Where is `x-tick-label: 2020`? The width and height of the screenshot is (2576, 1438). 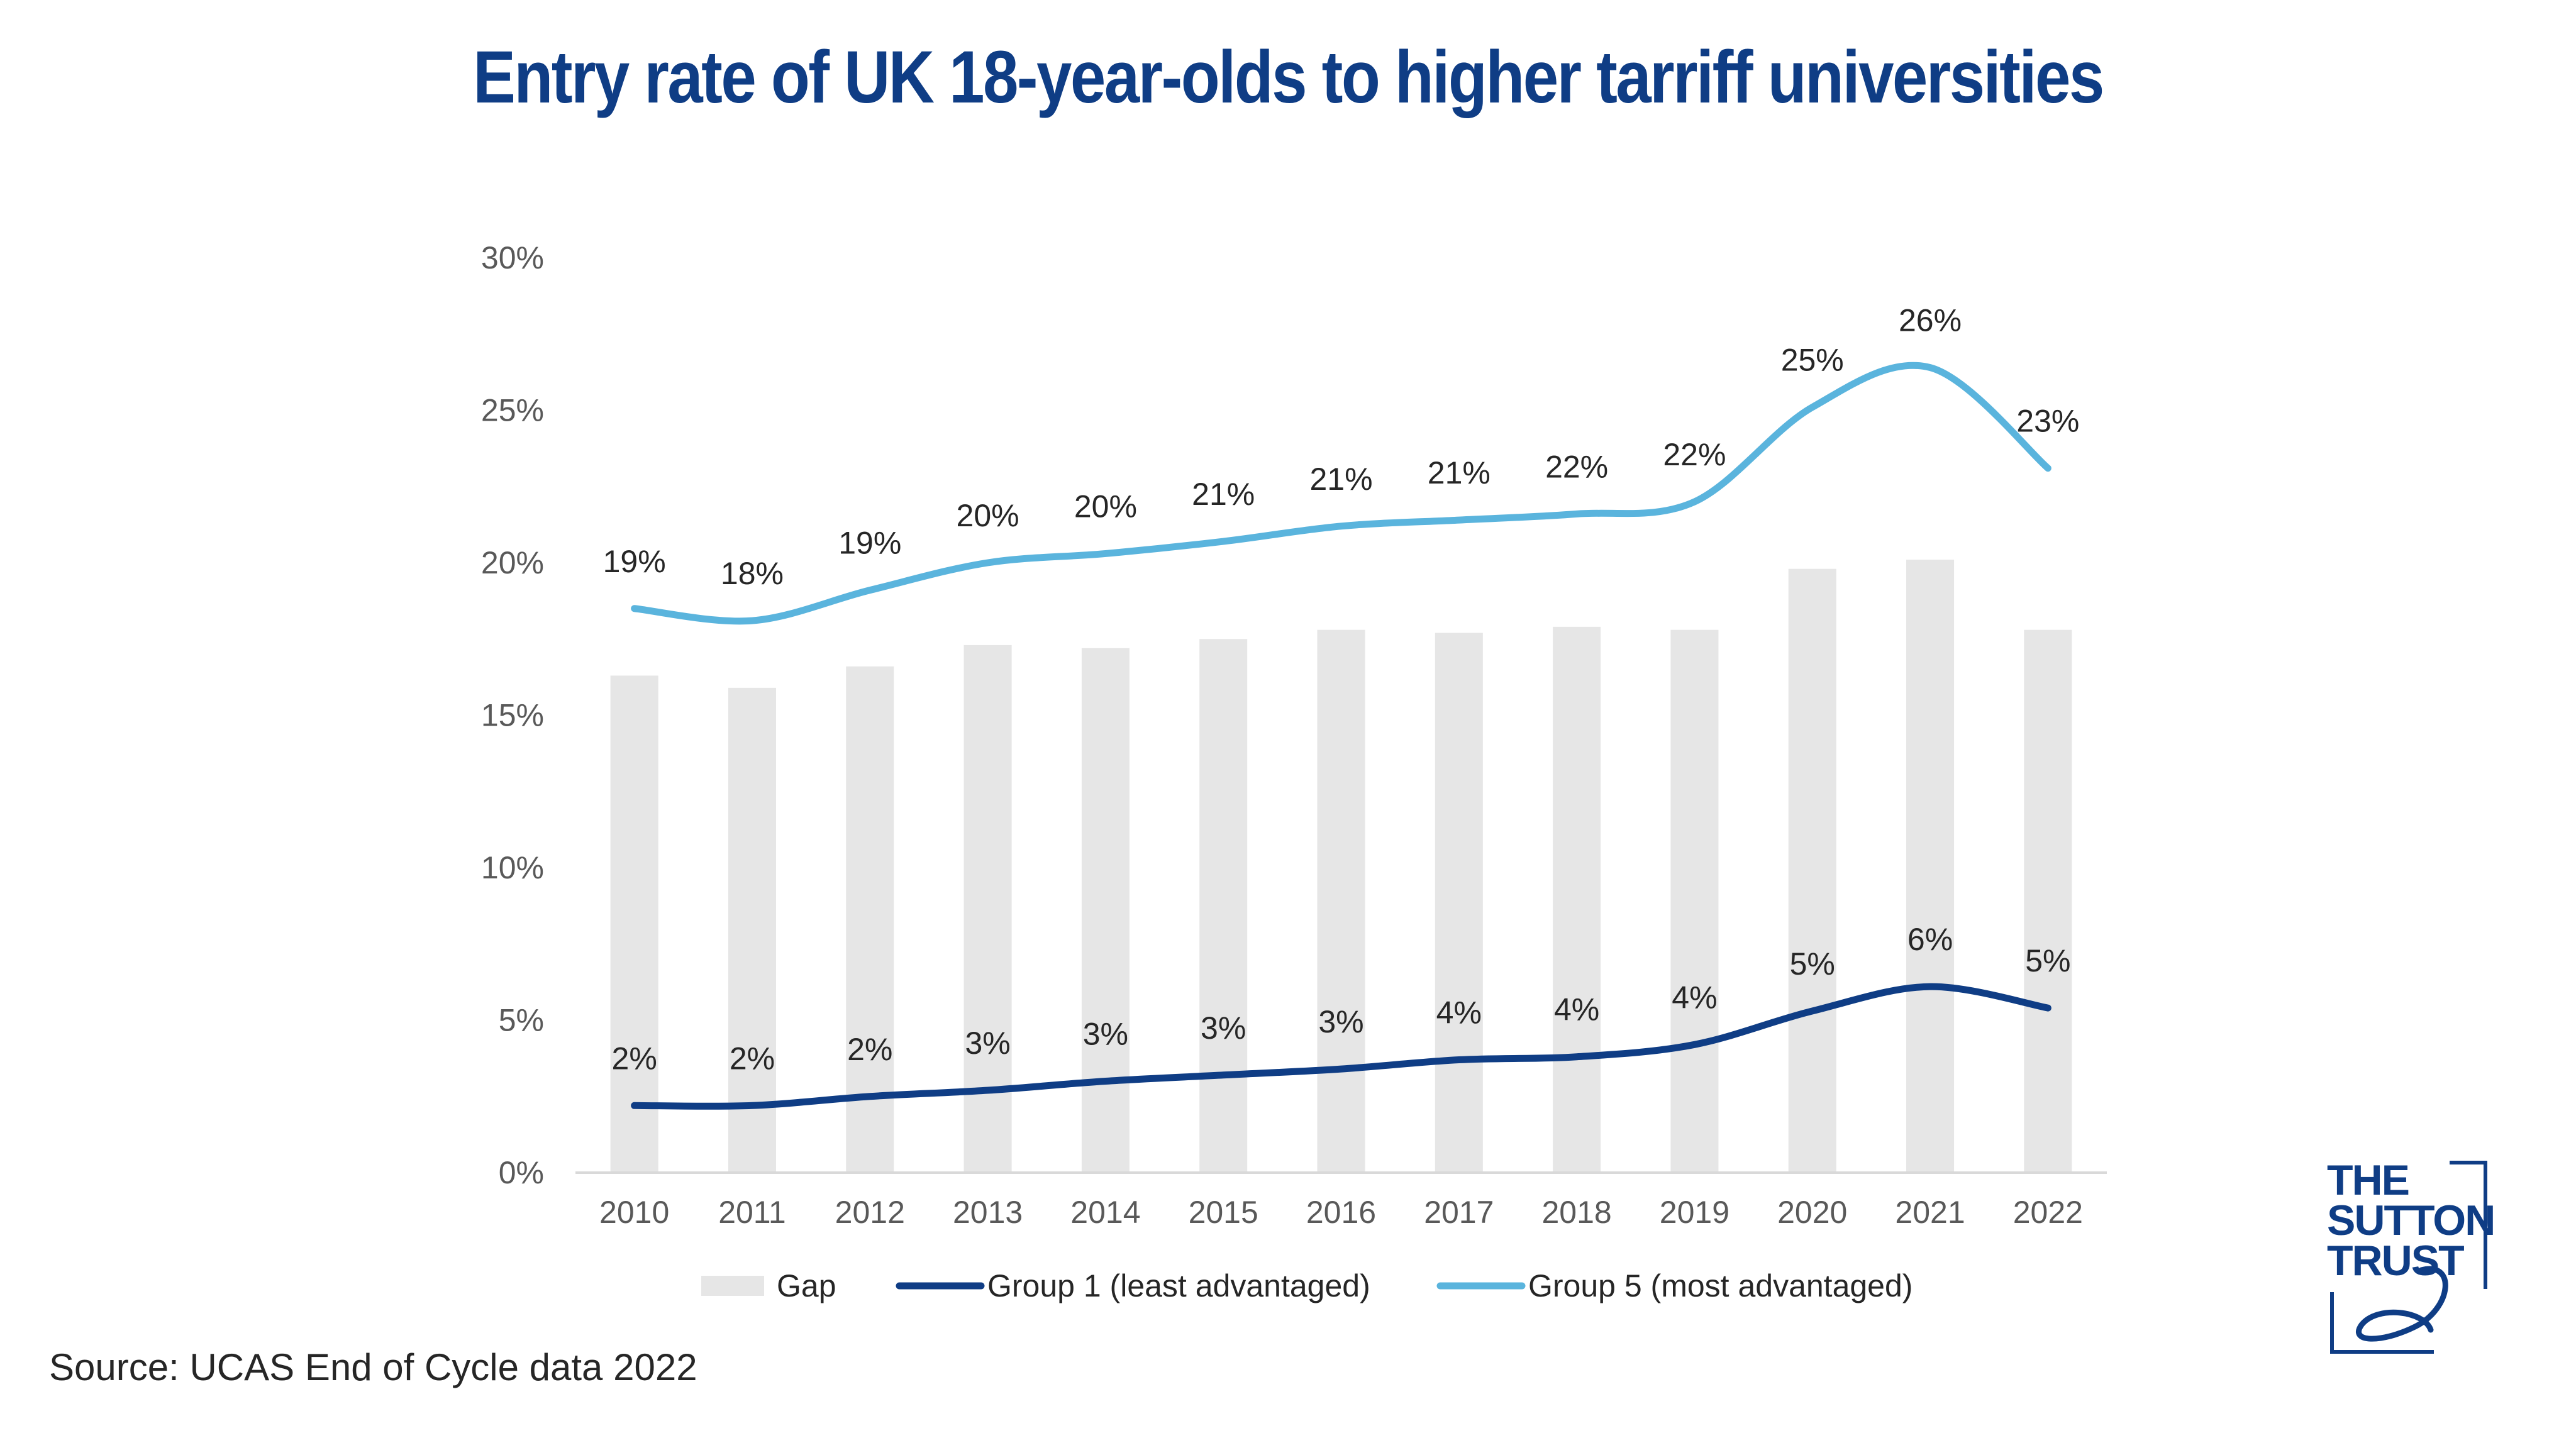
x-tick-label: 2020 is located at coordinates (1812, 1213).